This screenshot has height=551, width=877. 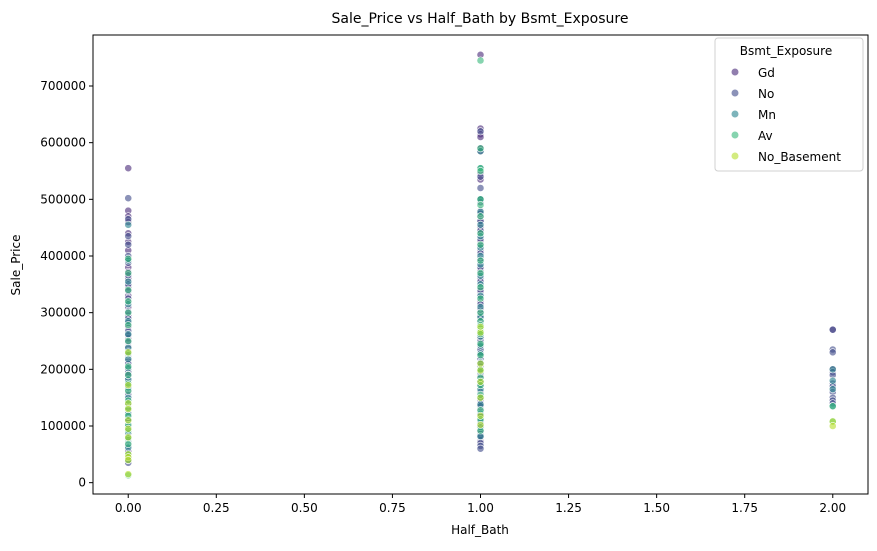 I want to click on chart-title: Sale_Price vs Half_Bath by Bsmt_Exposure, so click(x=480, y=19).